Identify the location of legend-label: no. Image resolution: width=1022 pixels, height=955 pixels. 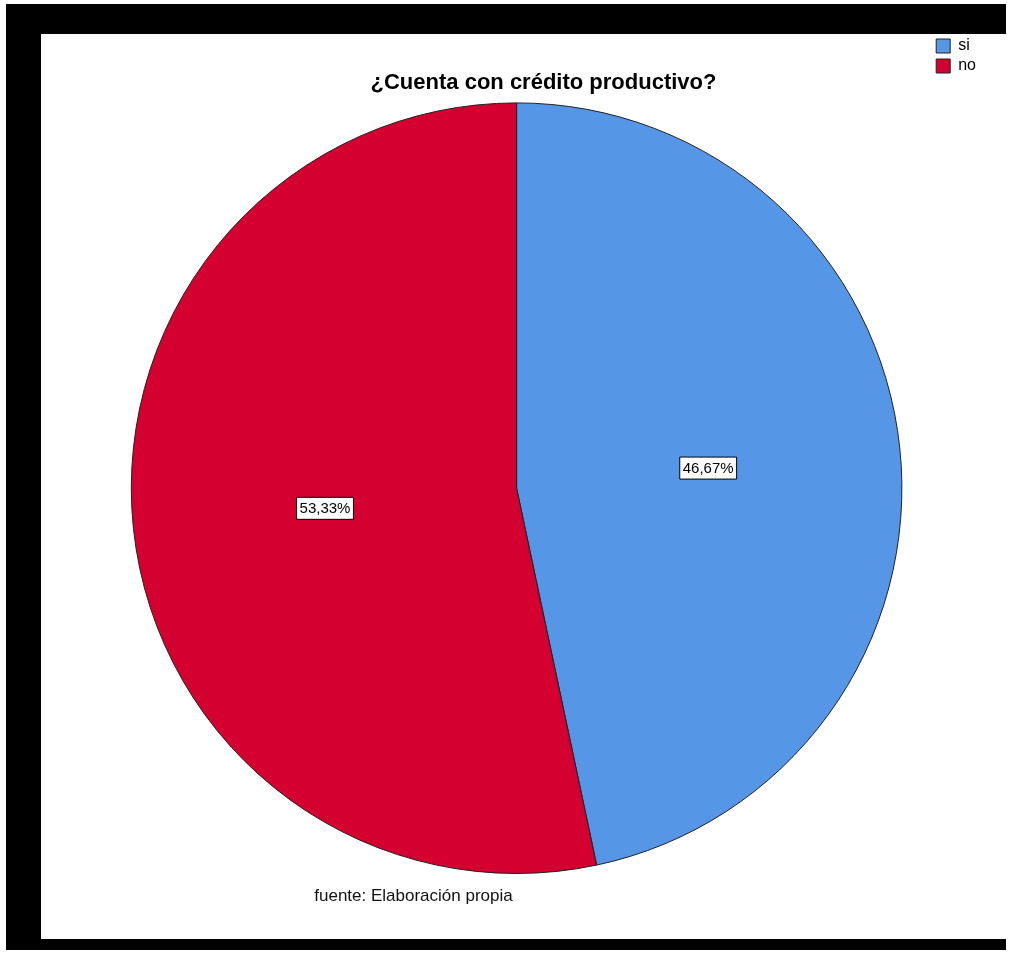
(967, 65).